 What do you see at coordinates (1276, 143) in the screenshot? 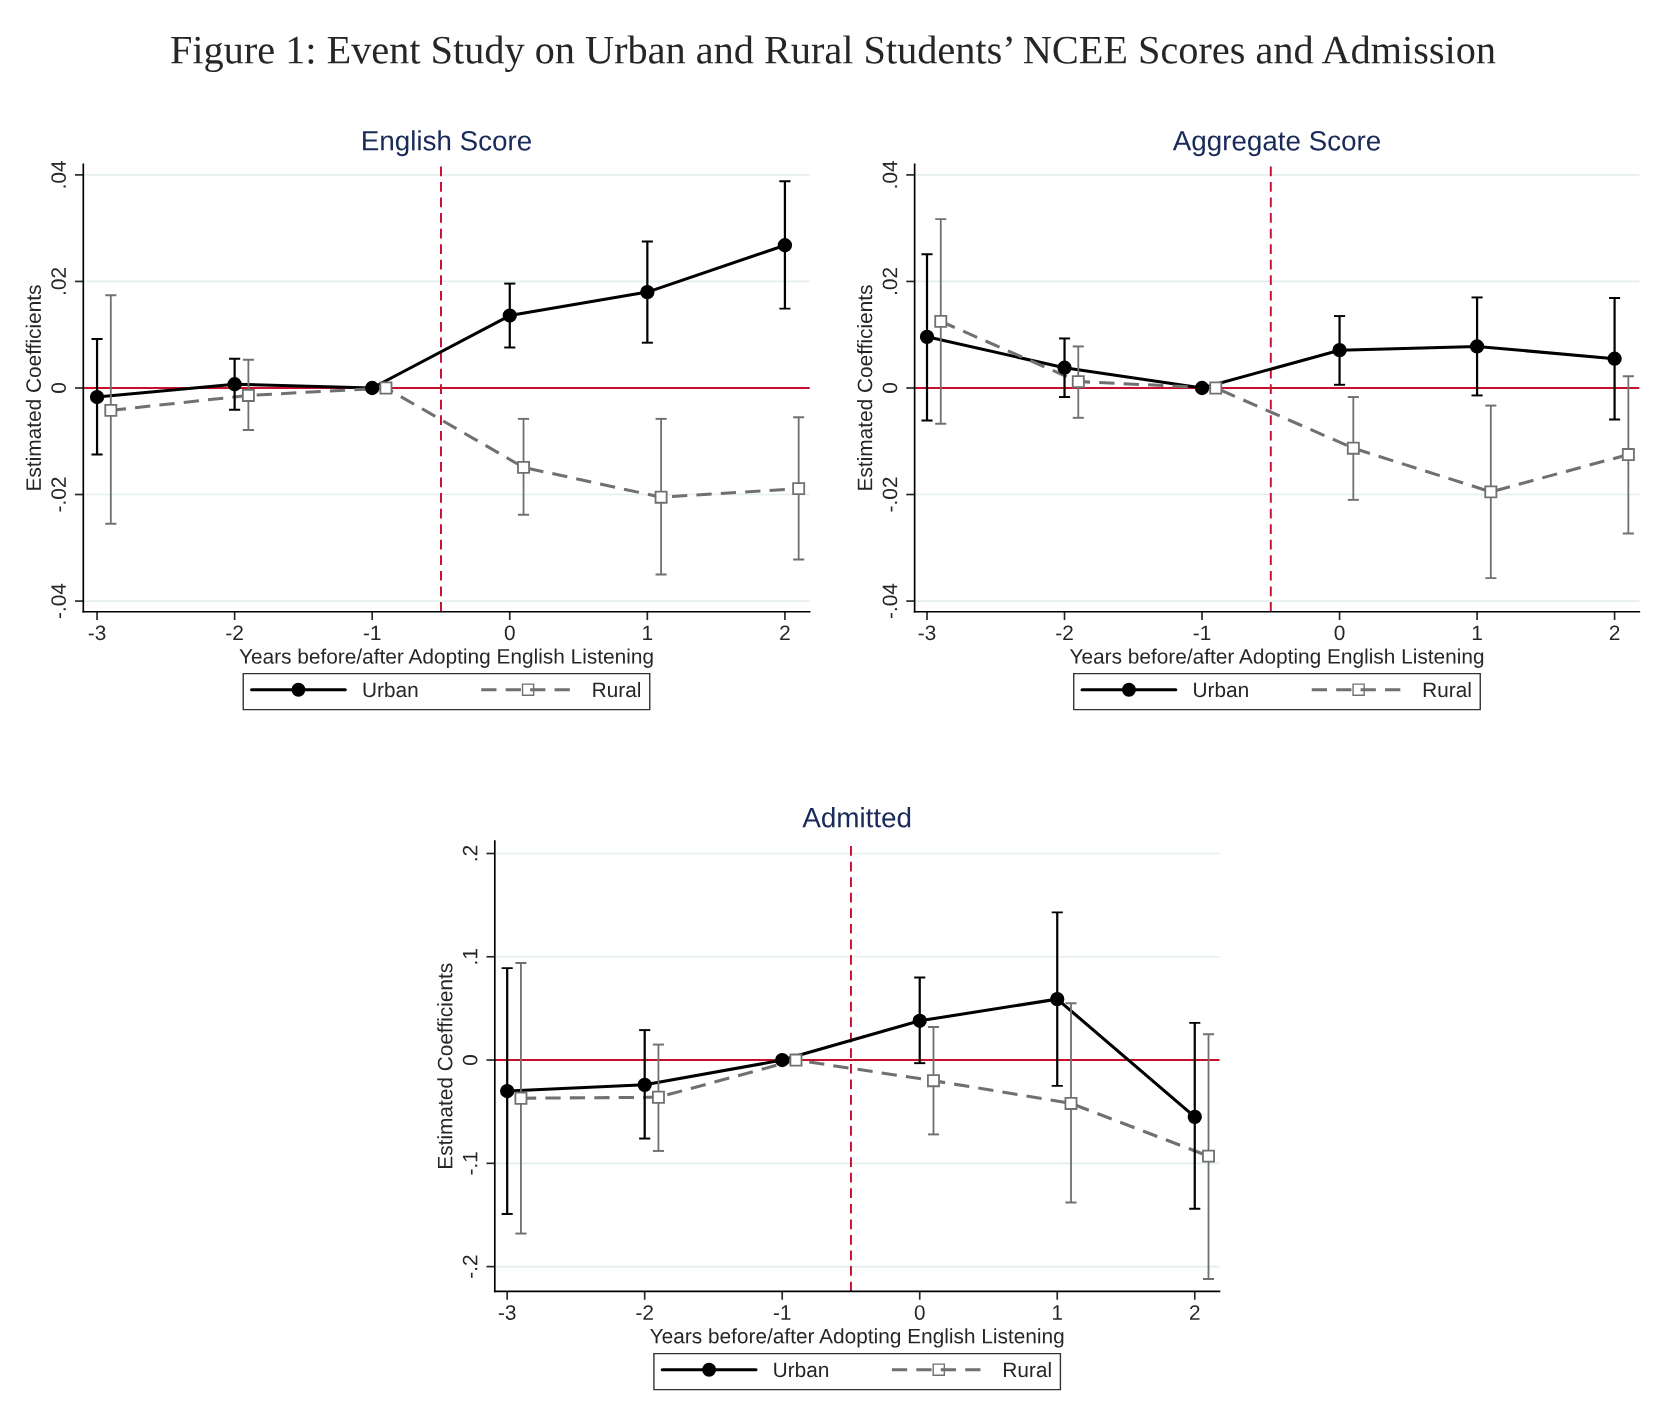
I see `chart-title: Aggregate Score` at bounding box center [1276, 143].